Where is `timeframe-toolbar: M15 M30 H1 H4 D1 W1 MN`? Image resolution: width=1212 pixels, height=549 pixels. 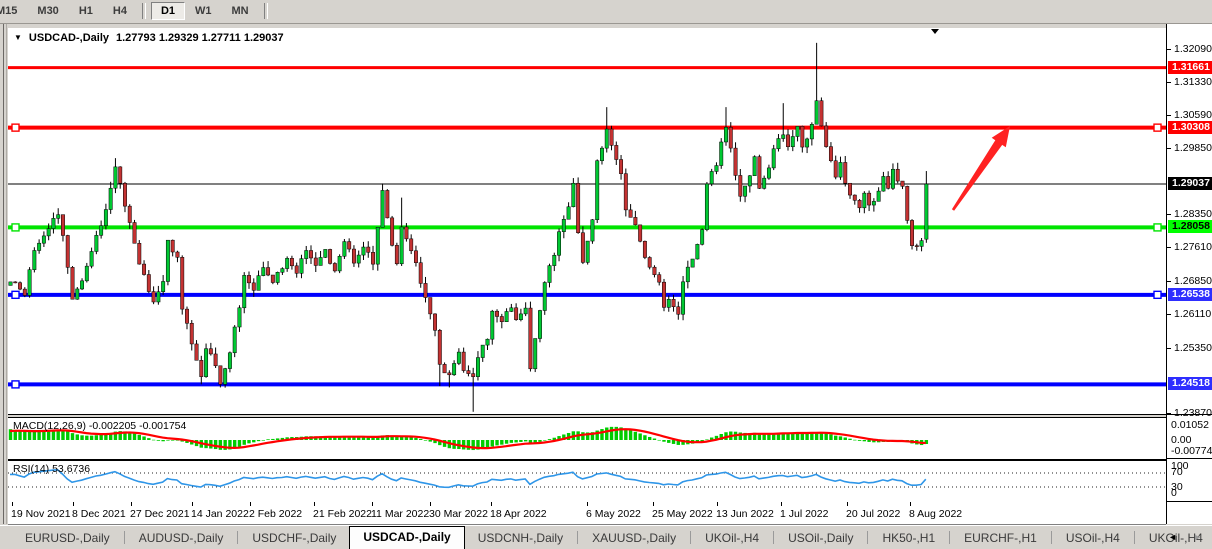
timeframe-toolbar: M15 M30 H1 H4 D1 W1 MN is located at coordinates (606, 12).